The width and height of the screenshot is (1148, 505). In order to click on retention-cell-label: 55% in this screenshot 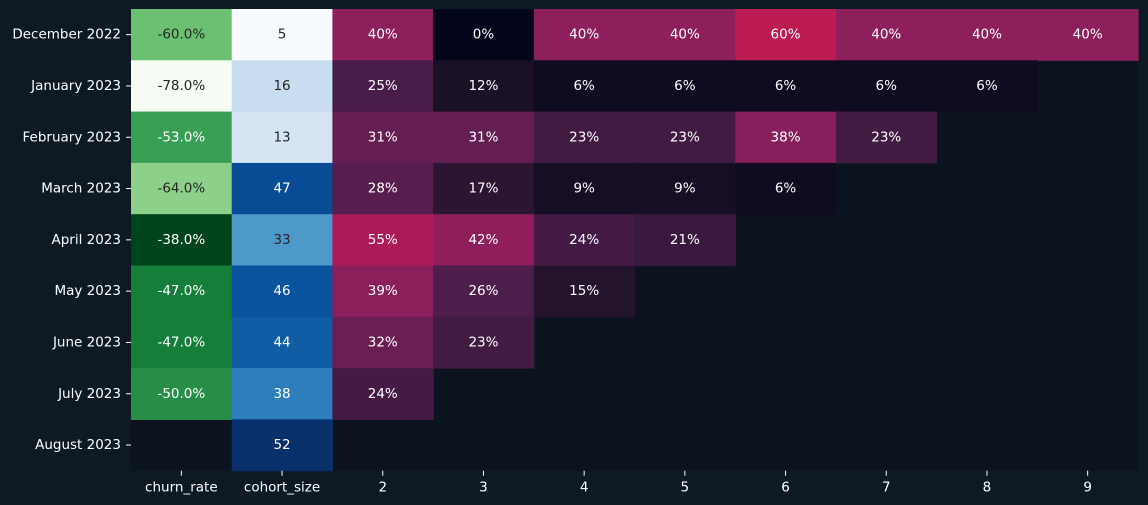, I will do `click(383, 240)`.